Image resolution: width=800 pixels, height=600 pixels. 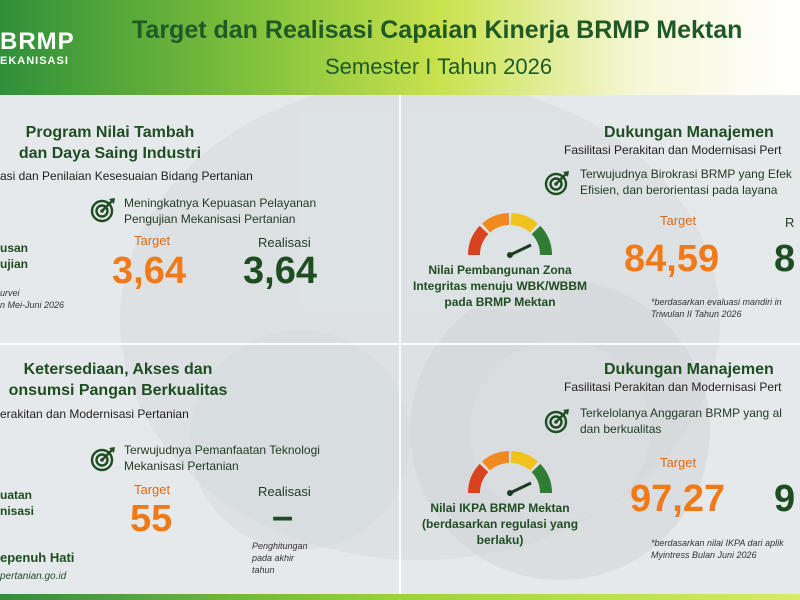 What do you see at coordinates (10, 293) in the screenshot?
I see `q1-left-note1: urvei` at bounding box center [10, 293].